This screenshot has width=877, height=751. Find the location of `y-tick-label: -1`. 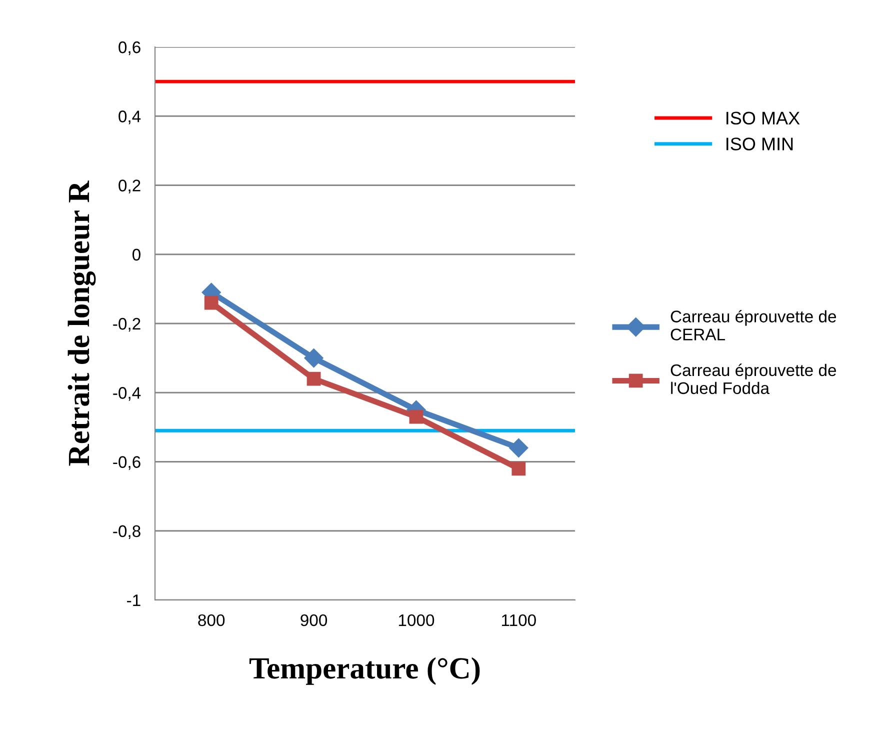

y-tick-label: -1 is located at coordinates (133, 600).